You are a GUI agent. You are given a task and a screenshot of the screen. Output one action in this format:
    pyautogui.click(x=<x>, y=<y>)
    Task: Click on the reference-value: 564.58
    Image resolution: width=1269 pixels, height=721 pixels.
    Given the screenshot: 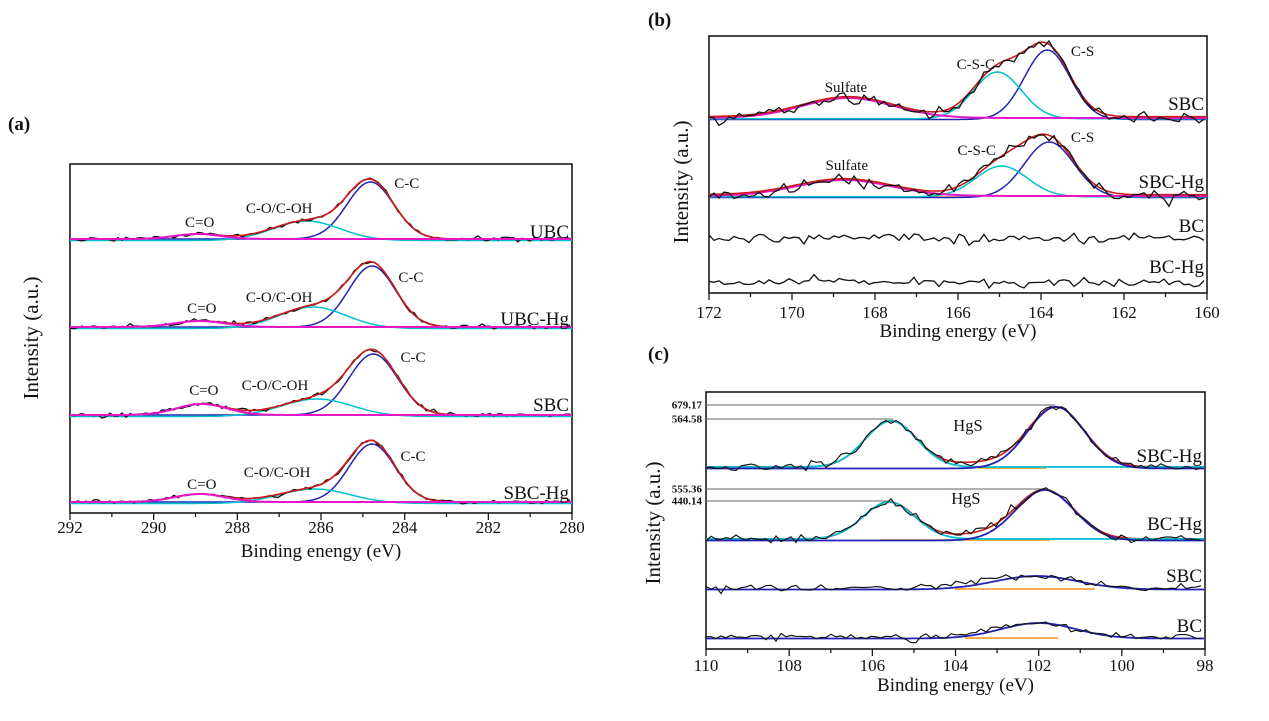 What is the action you would take?
    pyautogui.click(x=687, y=420)
    